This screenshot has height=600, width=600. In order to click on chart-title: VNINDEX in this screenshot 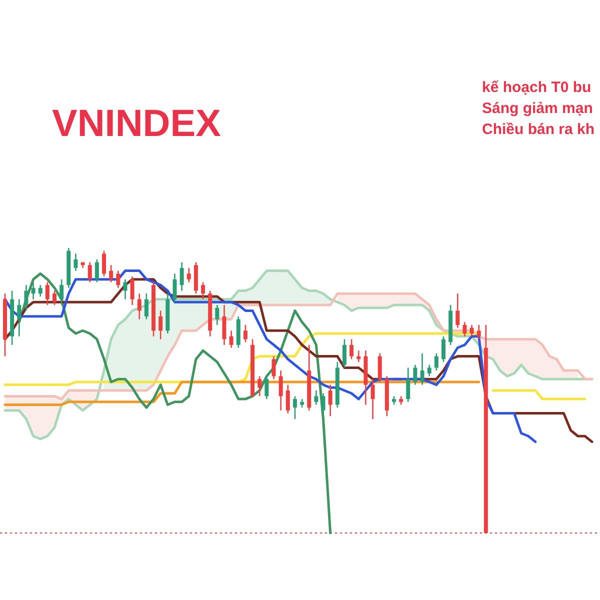, I will do `click(137, 124)`.